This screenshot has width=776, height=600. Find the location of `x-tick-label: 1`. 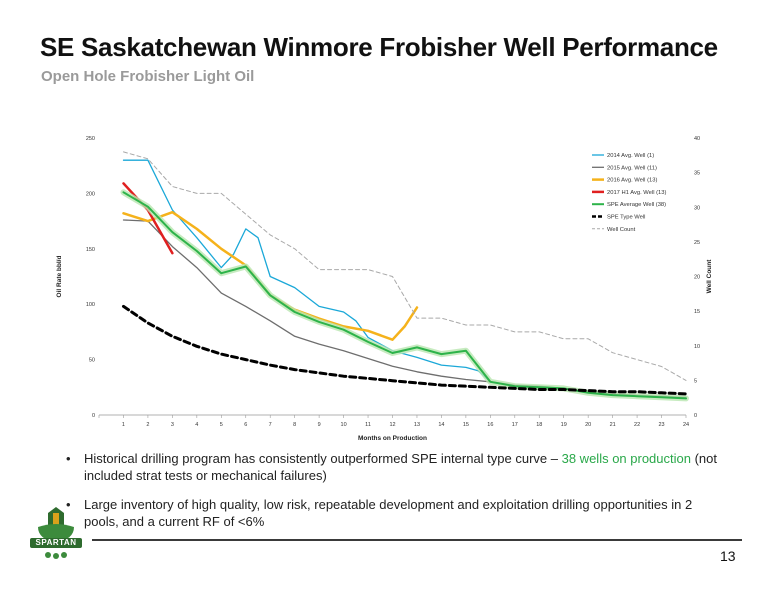

x-tick-label: 1 is located at coordinates (123, 425).